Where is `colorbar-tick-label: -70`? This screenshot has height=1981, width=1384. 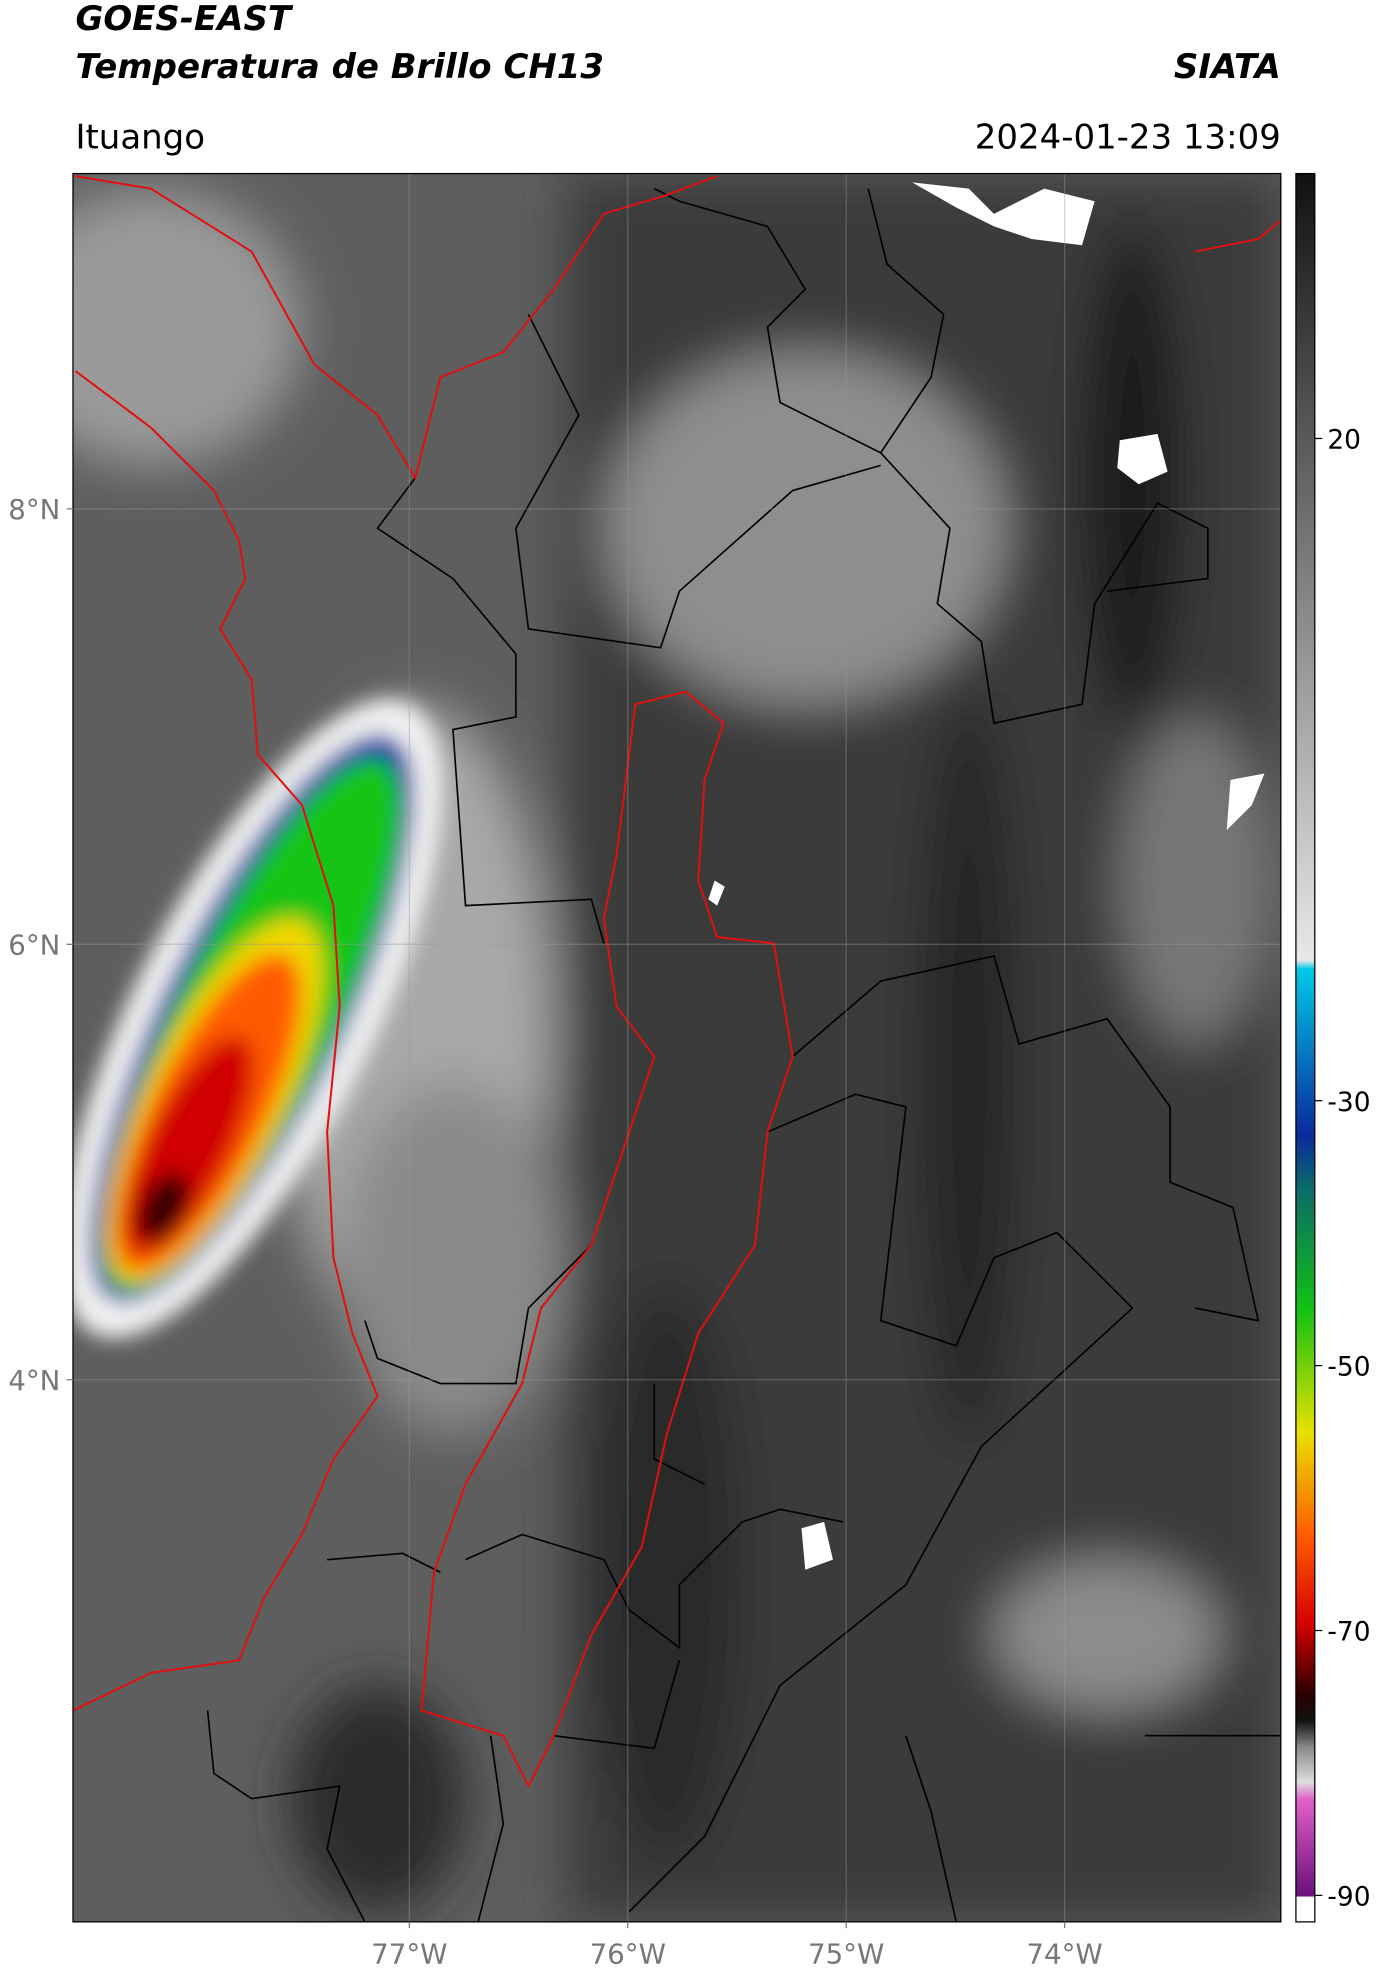
colorbar-tick-label: -70 is located at coordinates (1348, 1632).